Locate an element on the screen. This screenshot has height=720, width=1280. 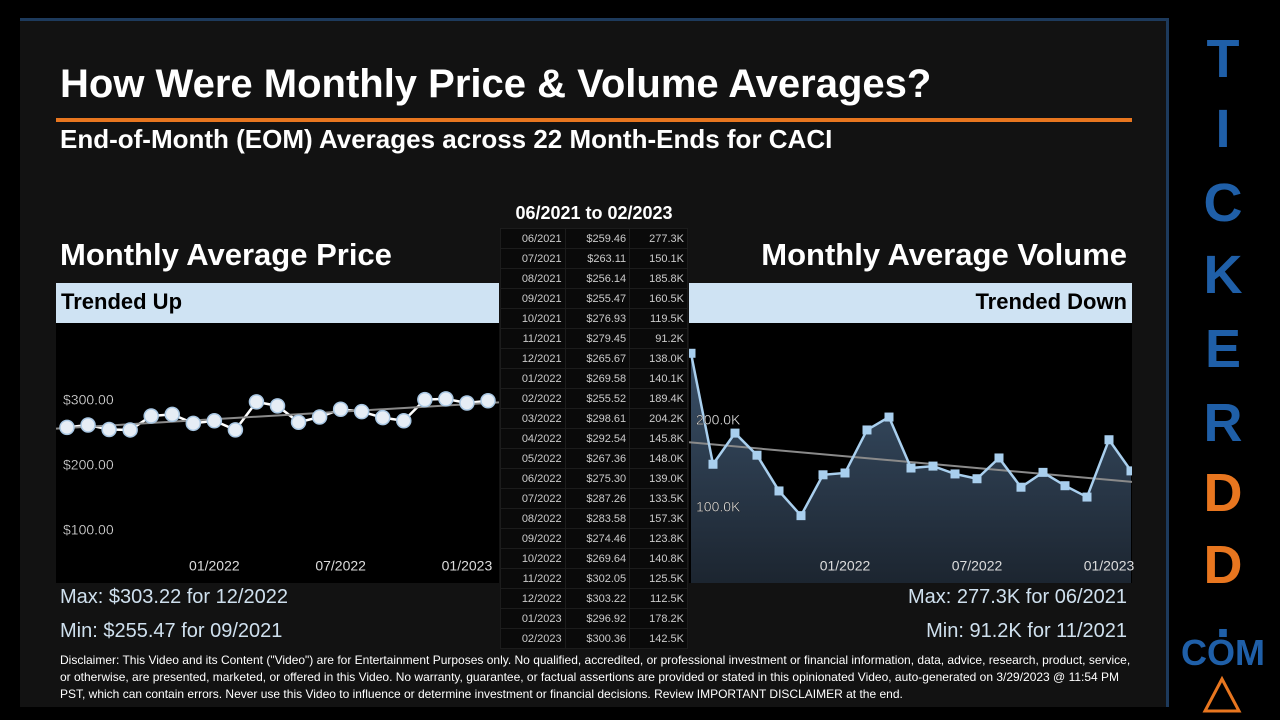
table-row: 04/2022 $292.54 145.8K is located at coordinates (594, 438).